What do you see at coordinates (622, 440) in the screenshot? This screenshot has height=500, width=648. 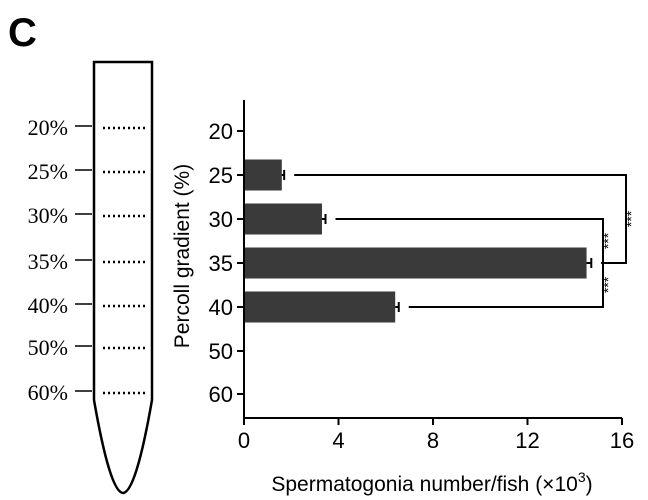 I see `x-tick-label: 16` at bounding box center [622, 440].